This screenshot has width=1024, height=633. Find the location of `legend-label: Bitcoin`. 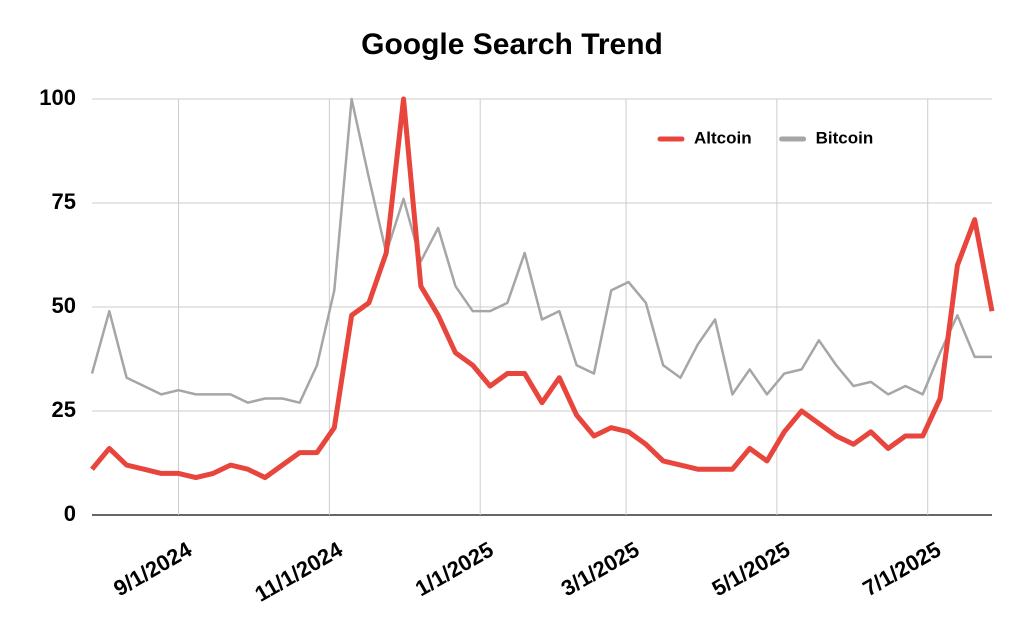

legend-label: Bitcoin is located at coordinates (845, 137).